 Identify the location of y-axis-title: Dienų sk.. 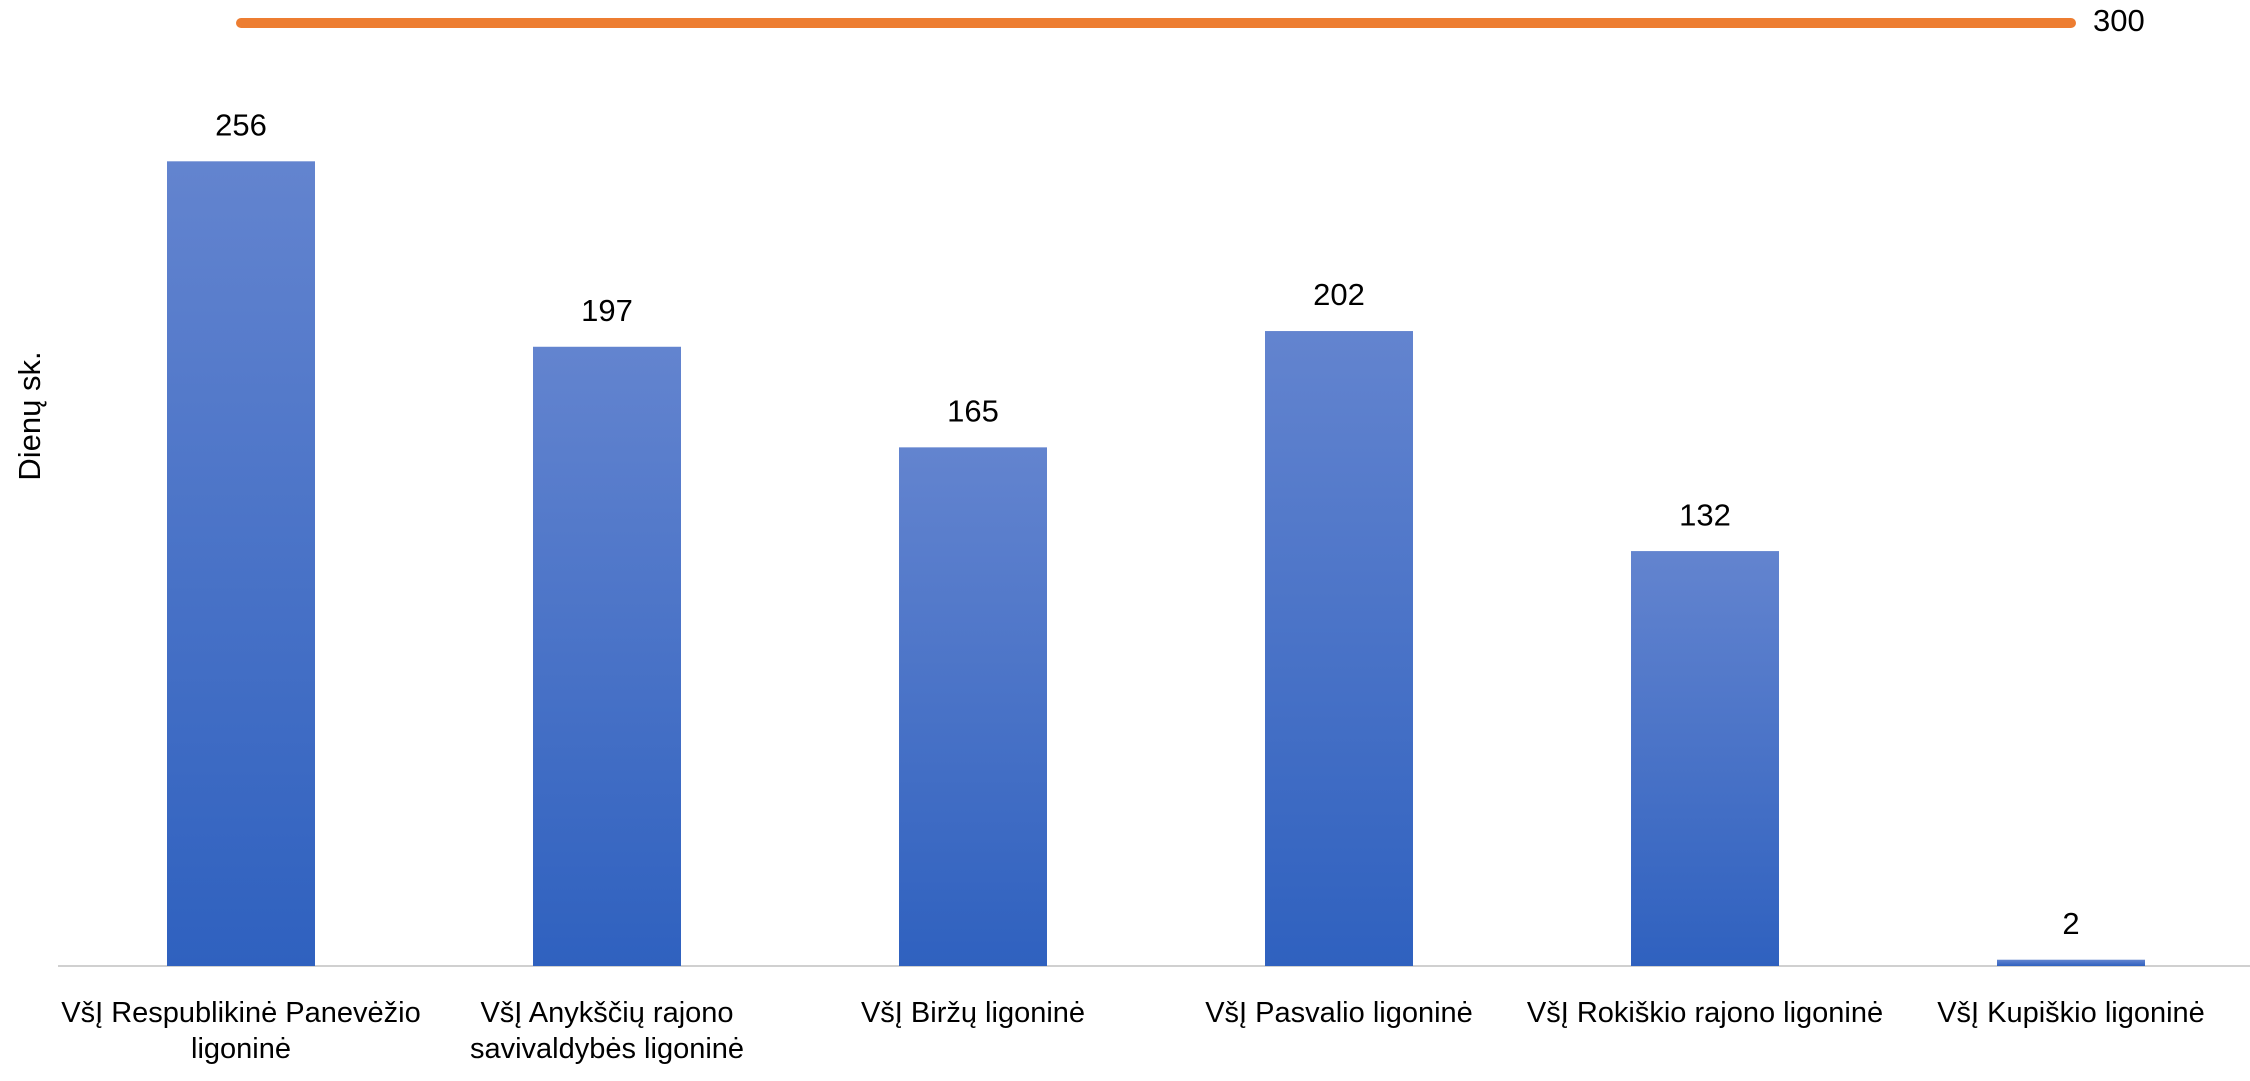
(29, 415).